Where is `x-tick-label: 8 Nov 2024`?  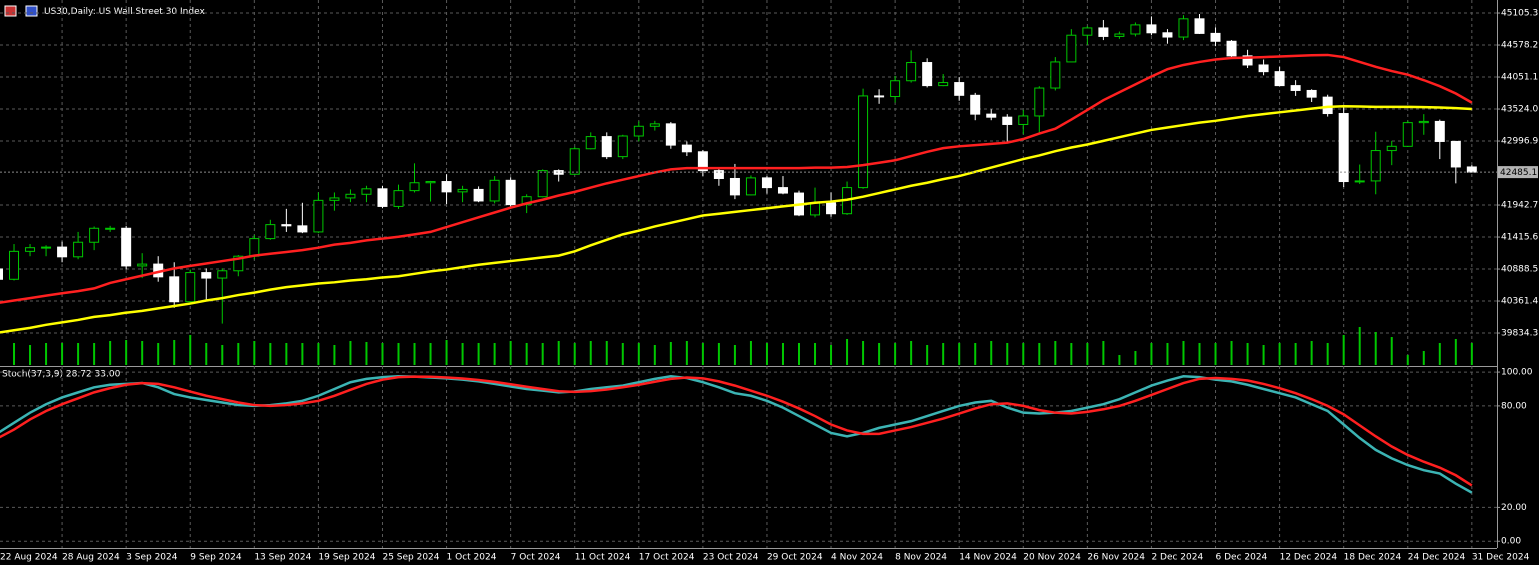 x-tick-label: 8 Nov 2024 is located at coordinates (921, 558).